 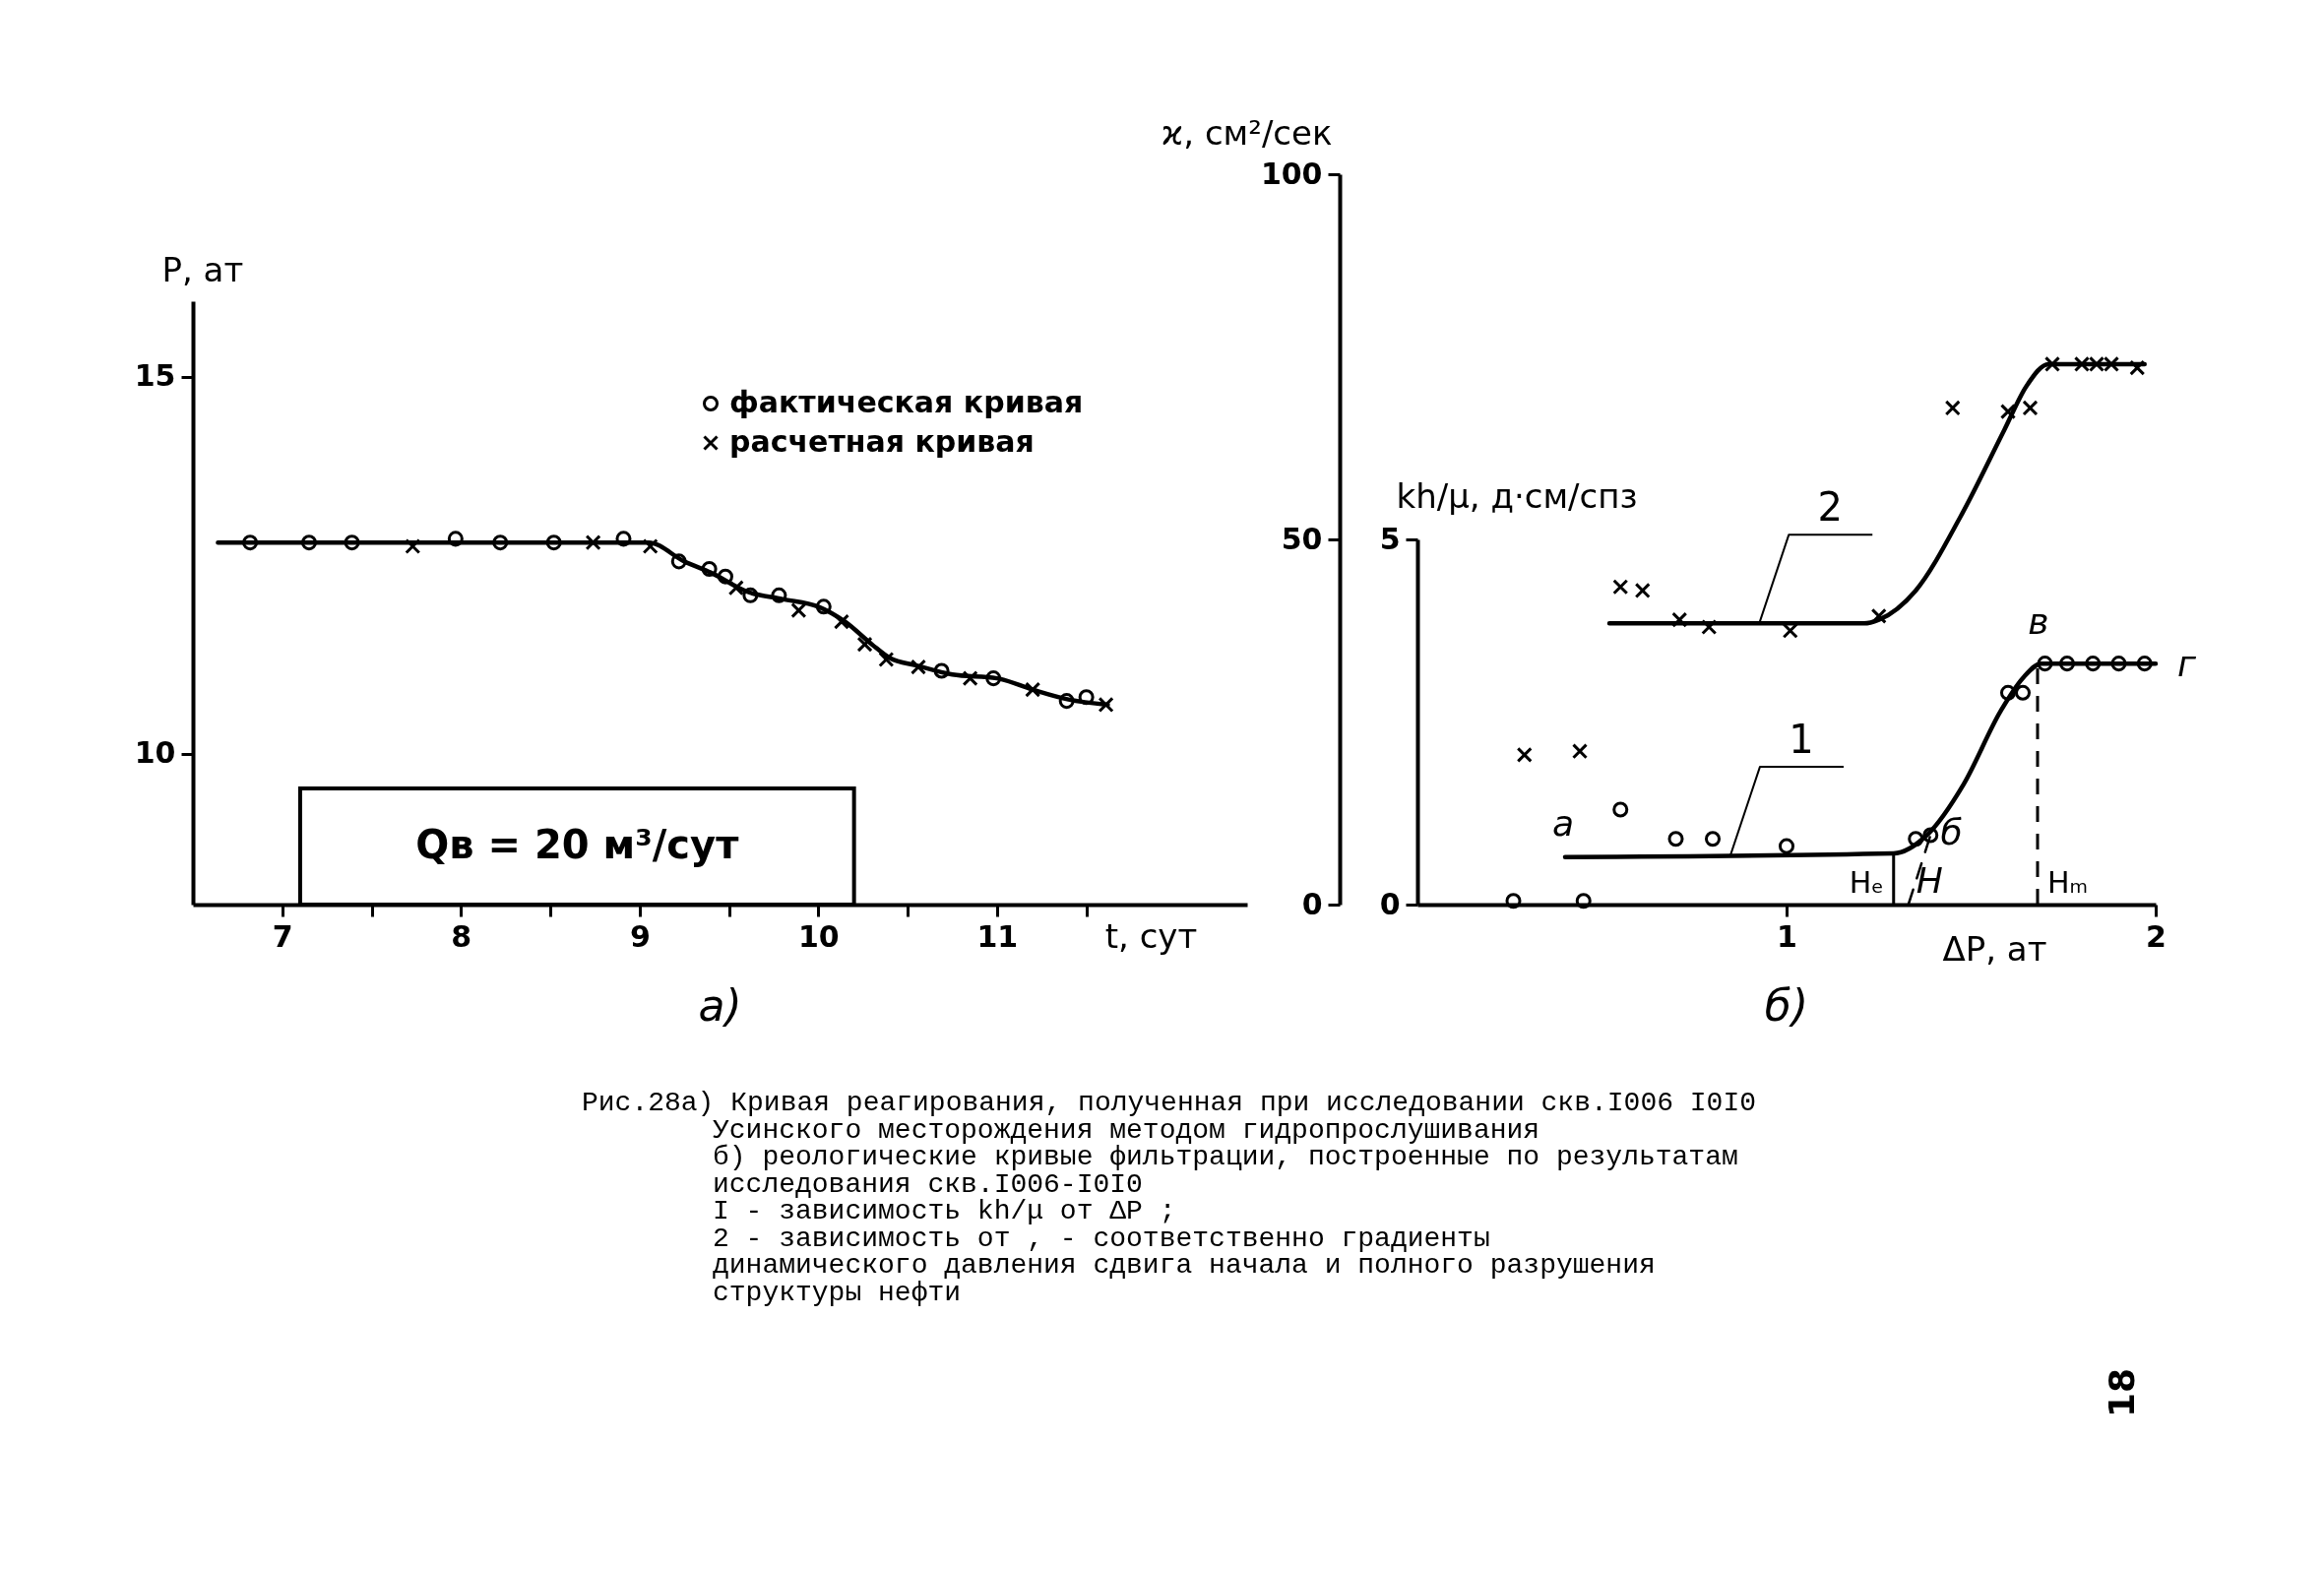 What do you see at coordinates (1951, 831) in the screenshot?
I see `annotation: б` at bounding box center [1951, 831].